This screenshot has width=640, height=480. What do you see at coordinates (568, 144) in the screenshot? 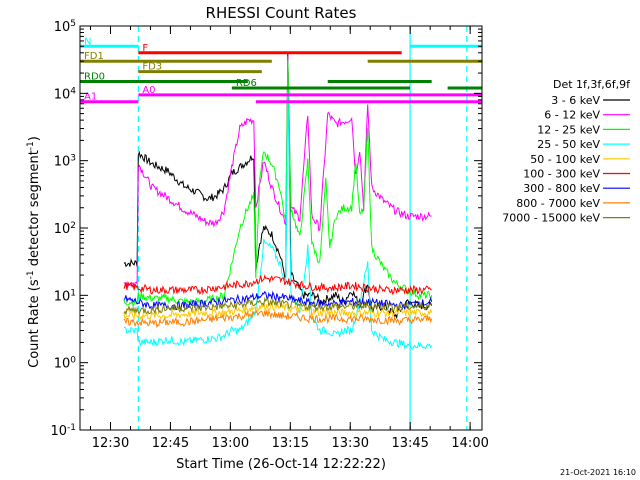
I see `legend-label: 25 - 50 keV` at bounding box center [568, 144].